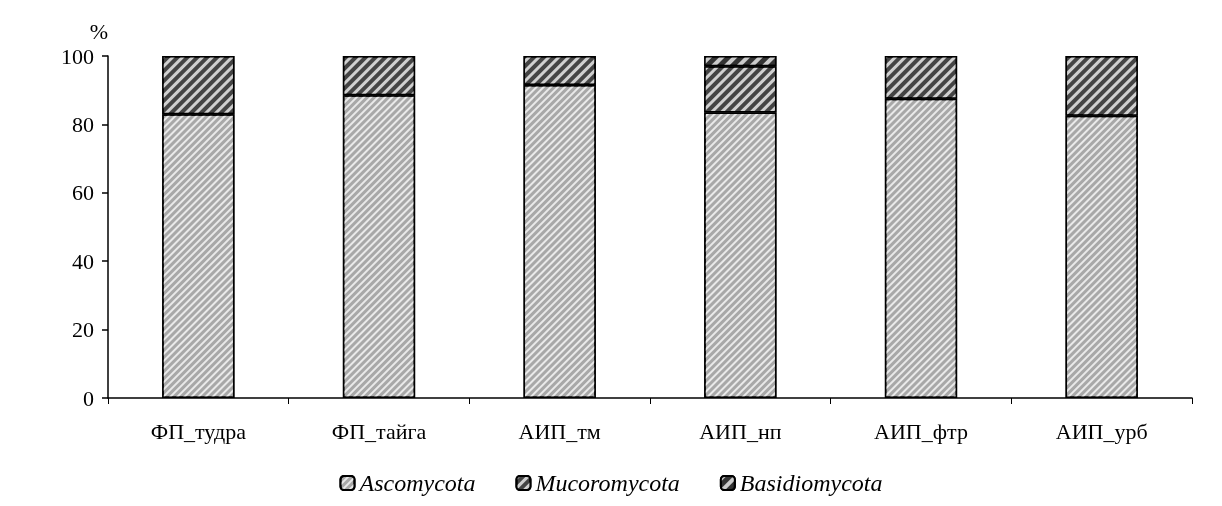 This screenshot has height=506, width=1222. What do you see at coordinates (416, 483) in the screenshot?
I see `legend-label: Ascomycota` at bounding box center [416, 483].